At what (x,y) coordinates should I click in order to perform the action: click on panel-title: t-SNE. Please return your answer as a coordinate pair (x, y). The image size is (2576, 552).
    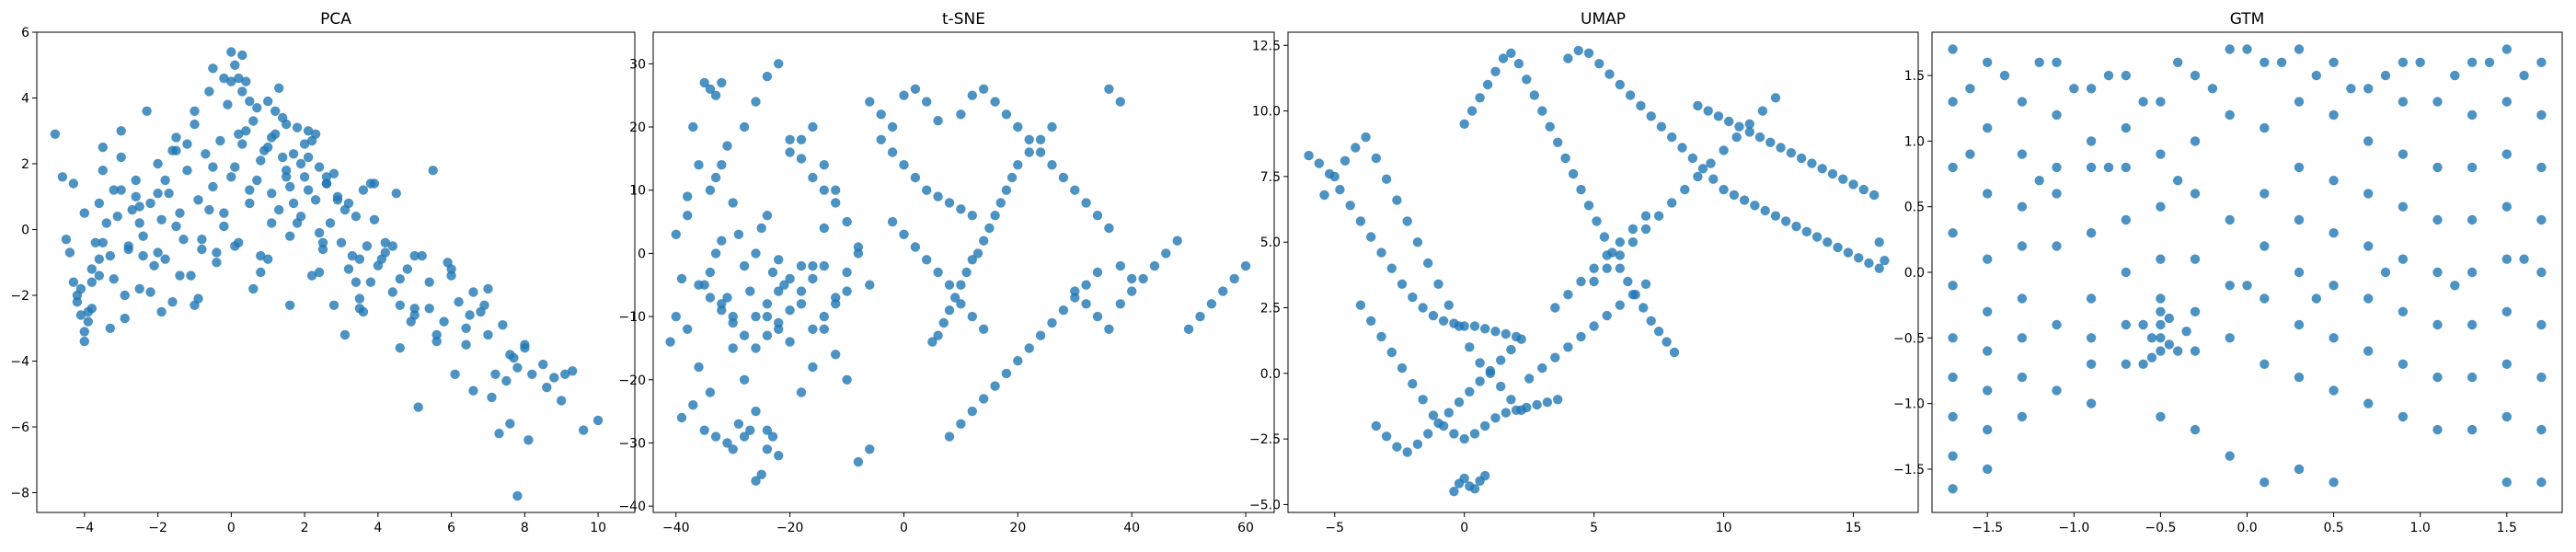
    Looking at the image, I should click on (963, 19).